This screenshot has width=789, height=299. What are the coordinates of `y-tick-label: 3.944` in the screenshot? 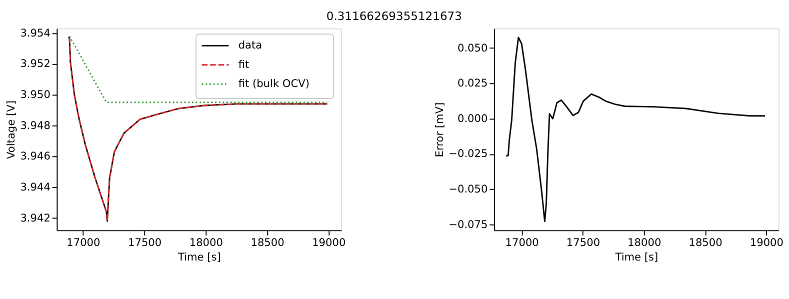 It's located at (35, 188).